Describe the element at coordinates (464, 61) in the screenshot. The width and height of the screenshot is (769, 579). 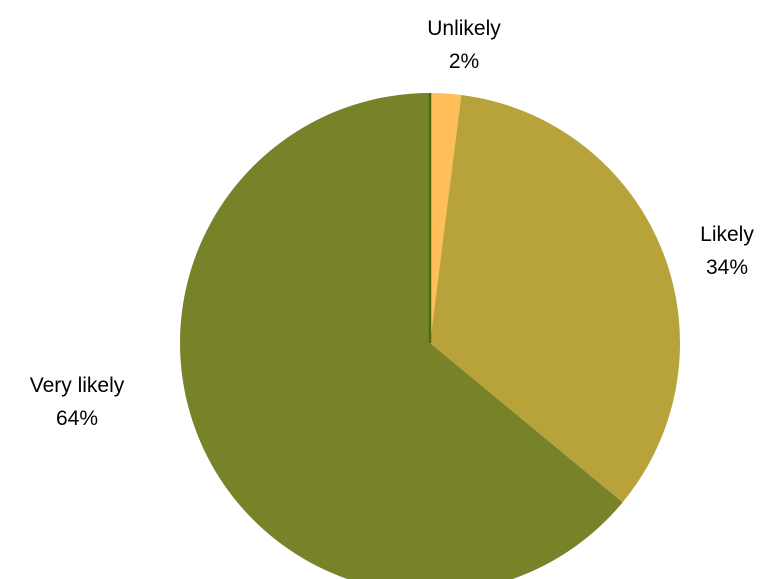
I see `slice-value-unlikely: 2%` at that location.